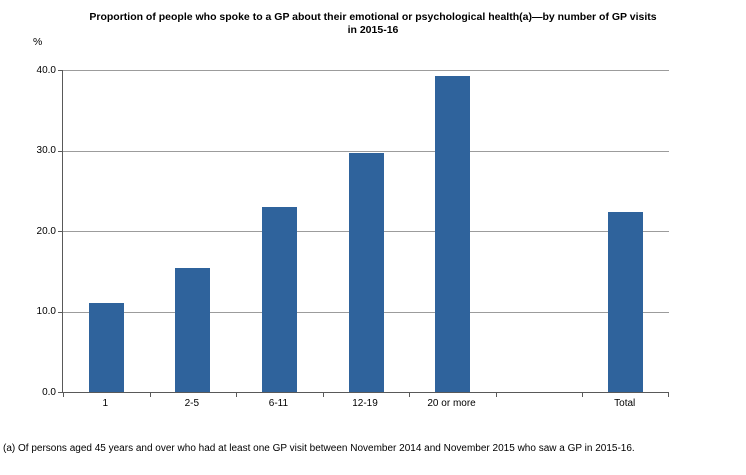  I want to click on x-axis-category-label: 2-5, so click(192, 403).